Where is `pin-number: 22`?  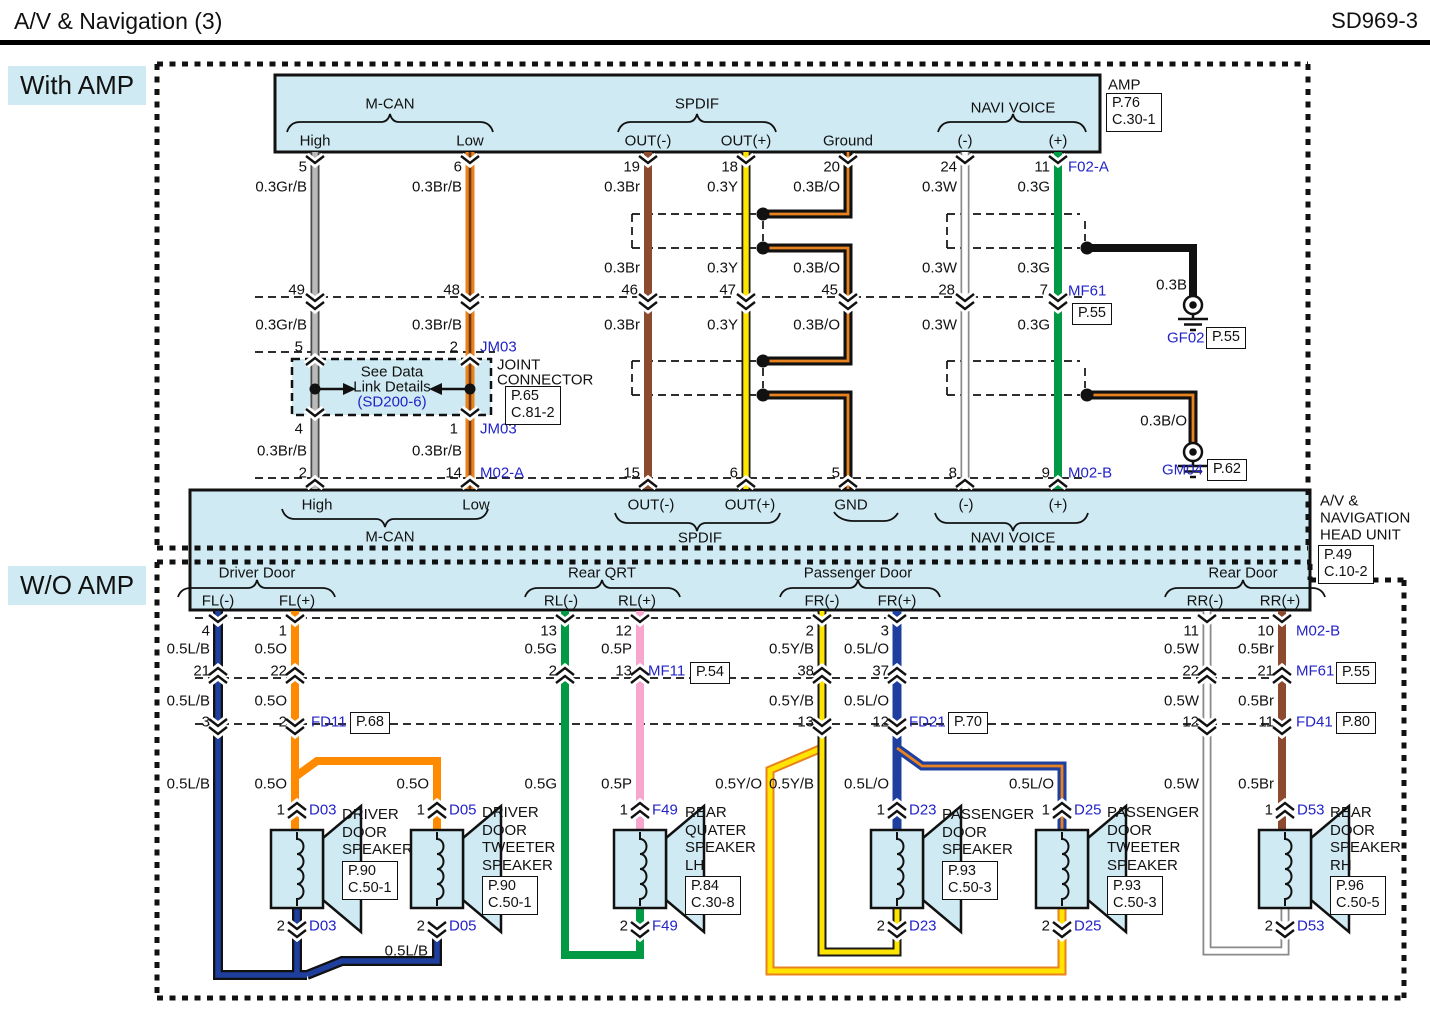 pin-number: 22 is located at coordinates (1190, 671).